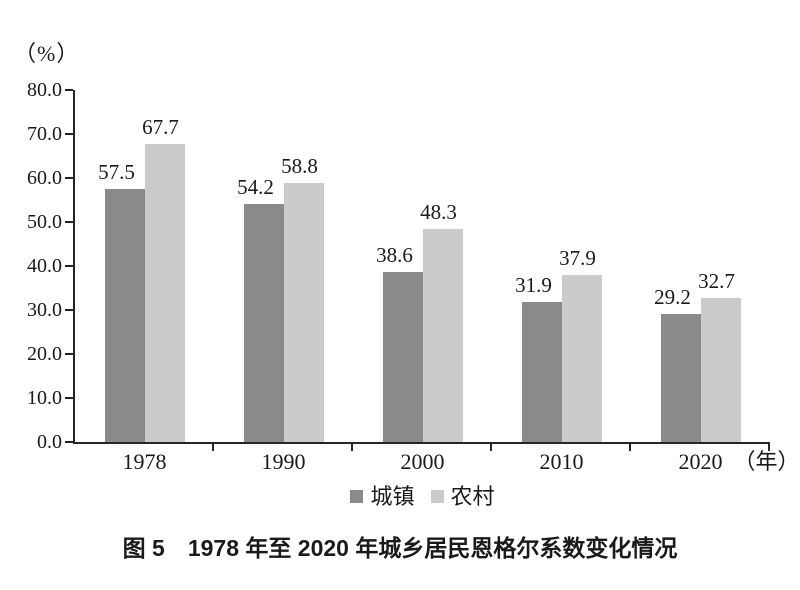 Image resolution: width=800 pixels, height=590 pixels. I want to click on data-label-urban-2020: 29.2, so click(672, 296).